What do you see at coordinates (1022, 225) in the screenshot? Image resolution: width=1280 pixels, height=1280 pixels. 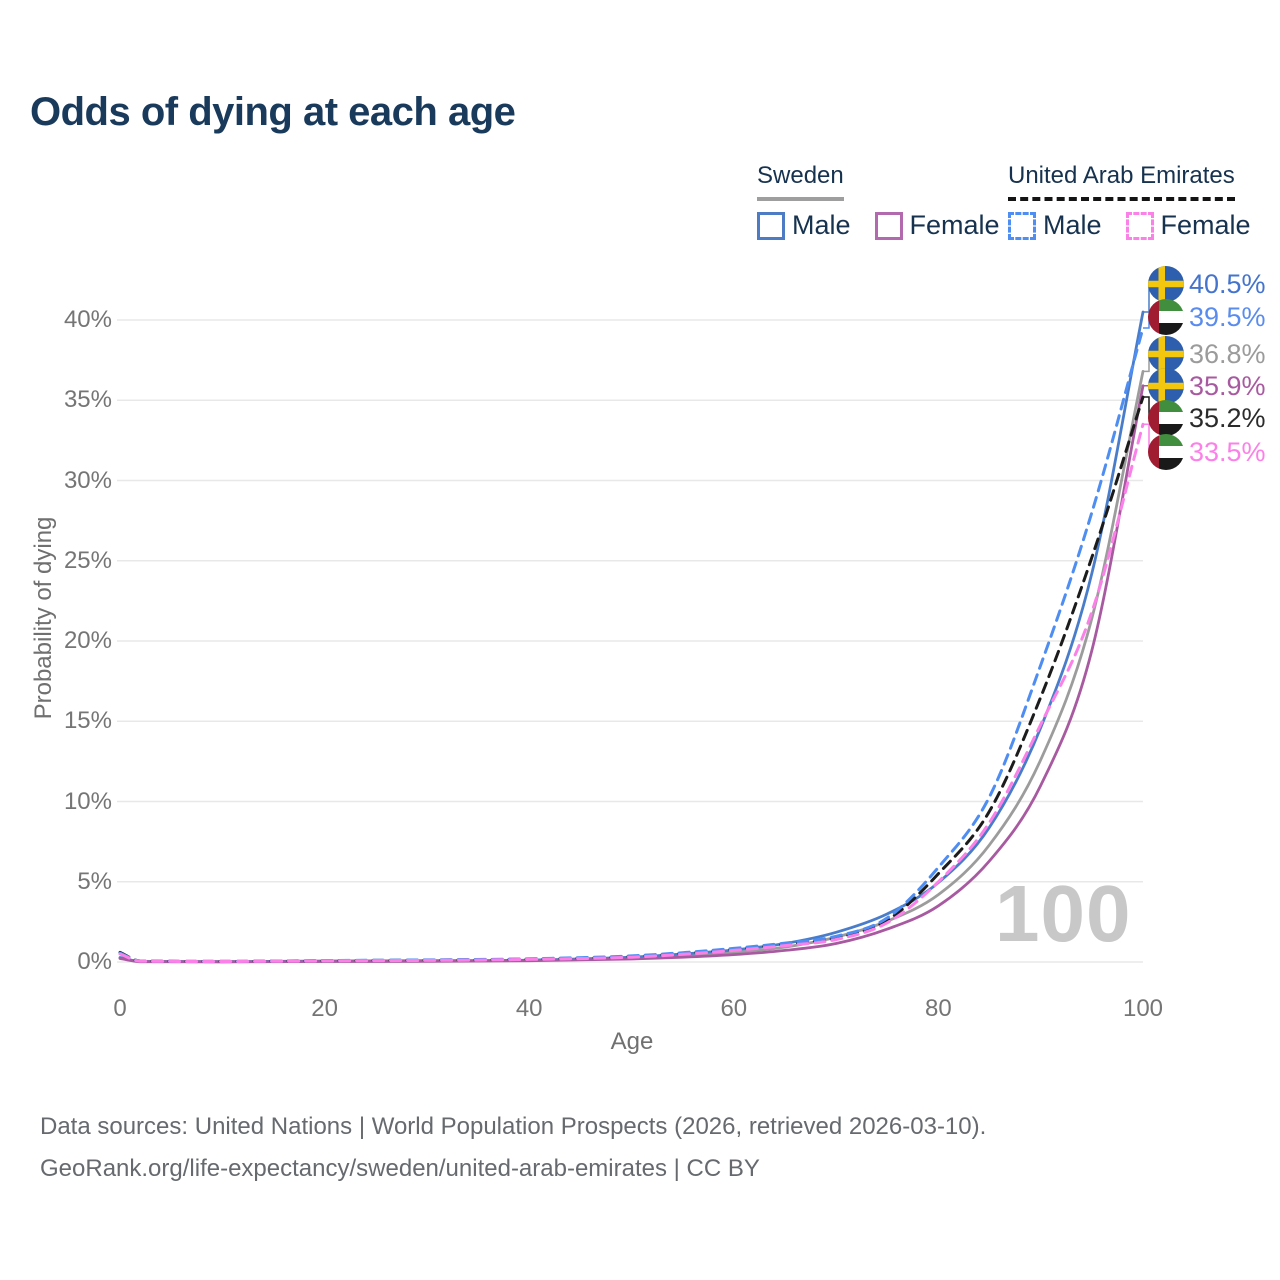 I see `uae-male-swatch-icon` at bounding box center [1022, 225].